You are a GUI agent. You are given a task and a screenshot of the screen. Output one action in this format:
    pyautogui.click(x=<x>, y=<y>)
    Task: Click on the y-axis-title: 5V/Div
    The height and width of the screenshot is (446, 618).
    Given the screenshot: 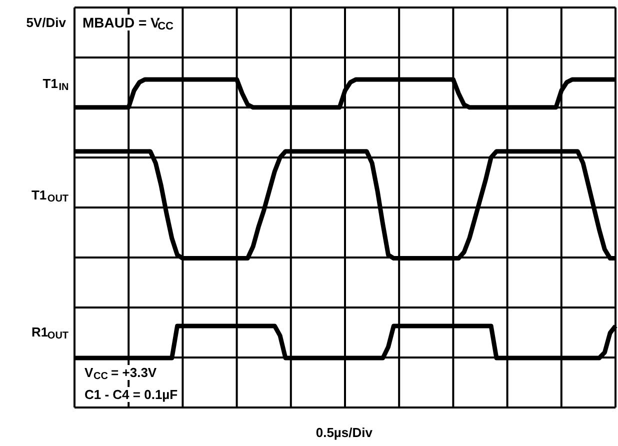 What is the action you would take?
    pyautogui.click(x=46, y=22)
    